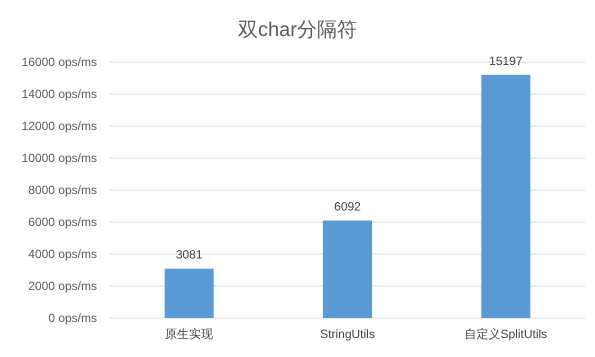  Describe the element at coordinates (72, 318) in the screenshot. I see `y-tick-label: 0 ops/ms` at that location.